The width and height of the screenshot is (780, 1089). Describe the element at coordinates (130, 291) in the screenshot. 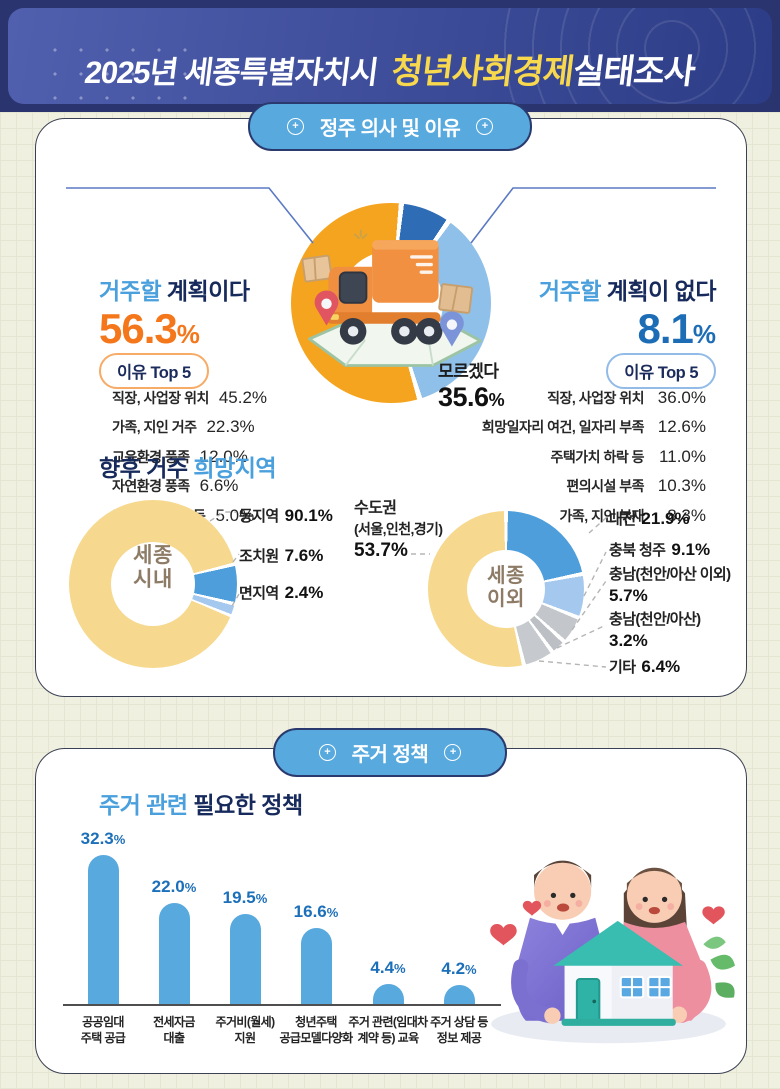

I see `plan-yes-heading-accent: 거주할` at that location.